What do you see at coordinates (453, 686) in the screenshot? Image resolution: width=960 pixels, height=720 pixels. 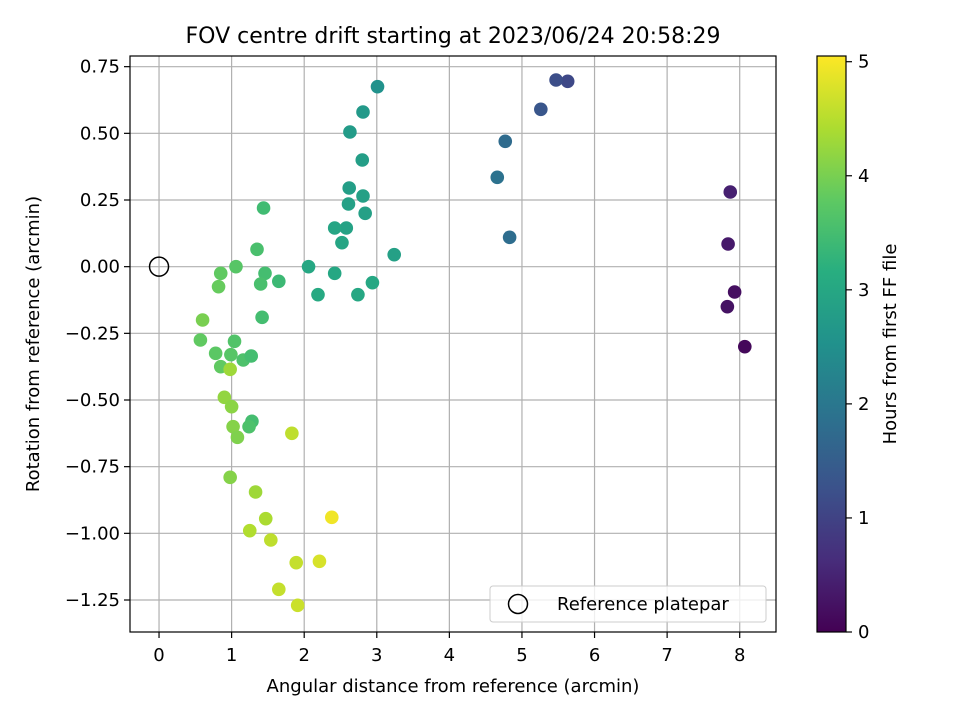 I see `x-axis-label: Angular distance from reference (arcmin)` at bounding box center [453, 686].